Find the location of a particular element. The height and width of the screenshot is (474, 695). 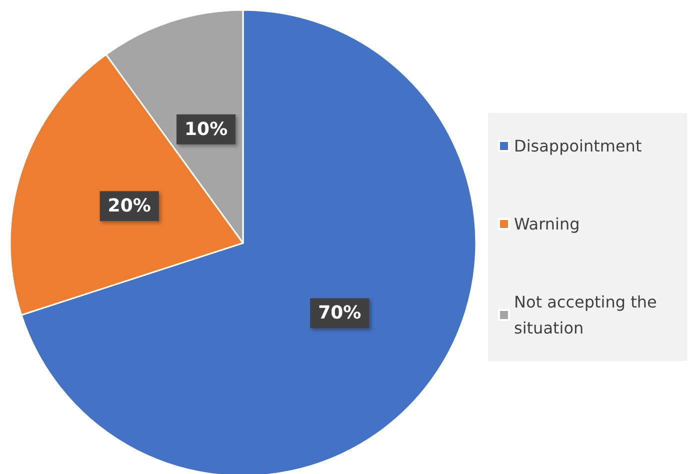

legend-label: Warning is located at coordinates (547, 224).